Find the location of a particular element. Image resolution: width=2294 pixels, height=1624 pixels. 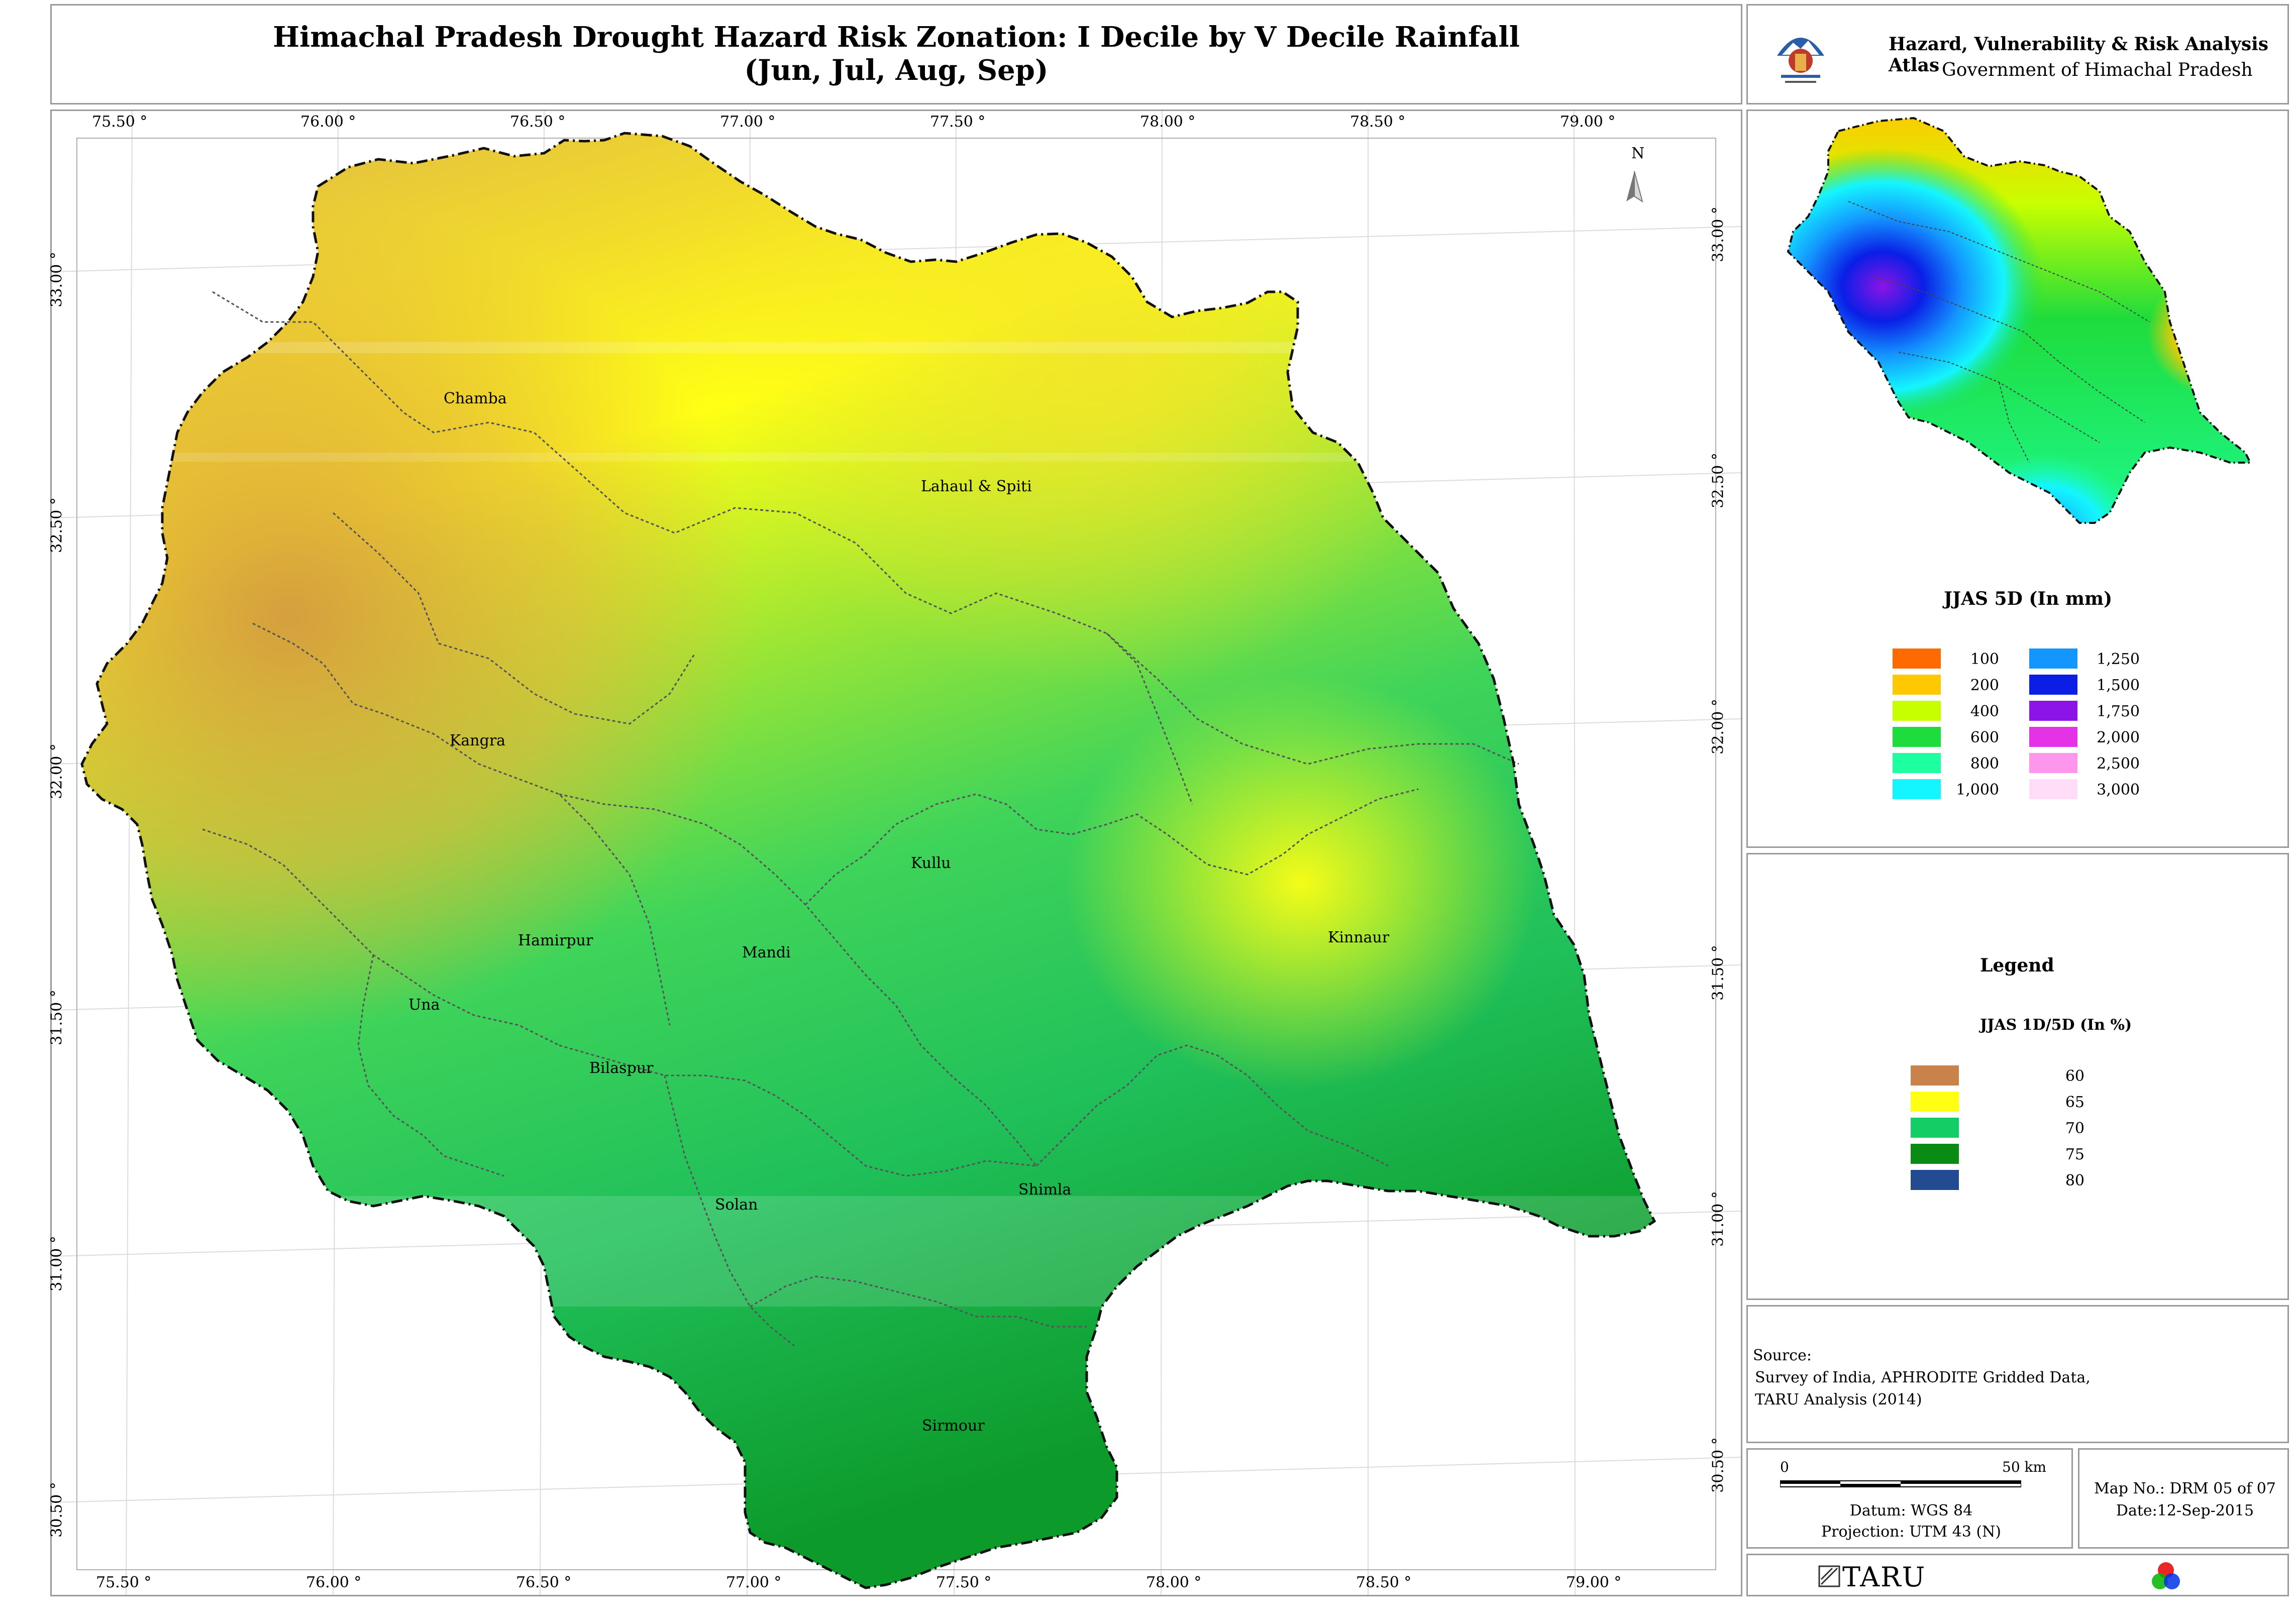

inset-class-label: 1,000 is located at coordinates (1977, 790).